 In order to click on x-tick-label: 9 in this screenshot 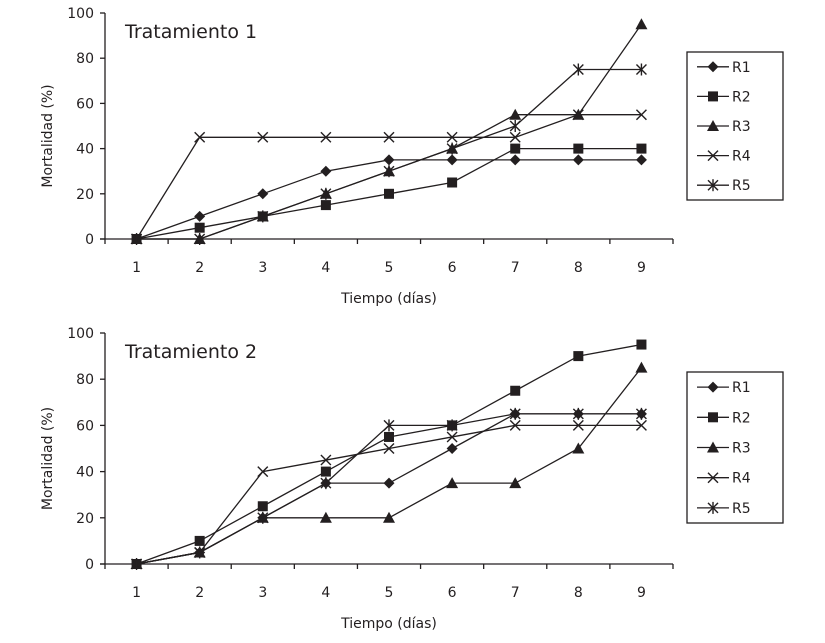, I will do `click(641, 268)`.